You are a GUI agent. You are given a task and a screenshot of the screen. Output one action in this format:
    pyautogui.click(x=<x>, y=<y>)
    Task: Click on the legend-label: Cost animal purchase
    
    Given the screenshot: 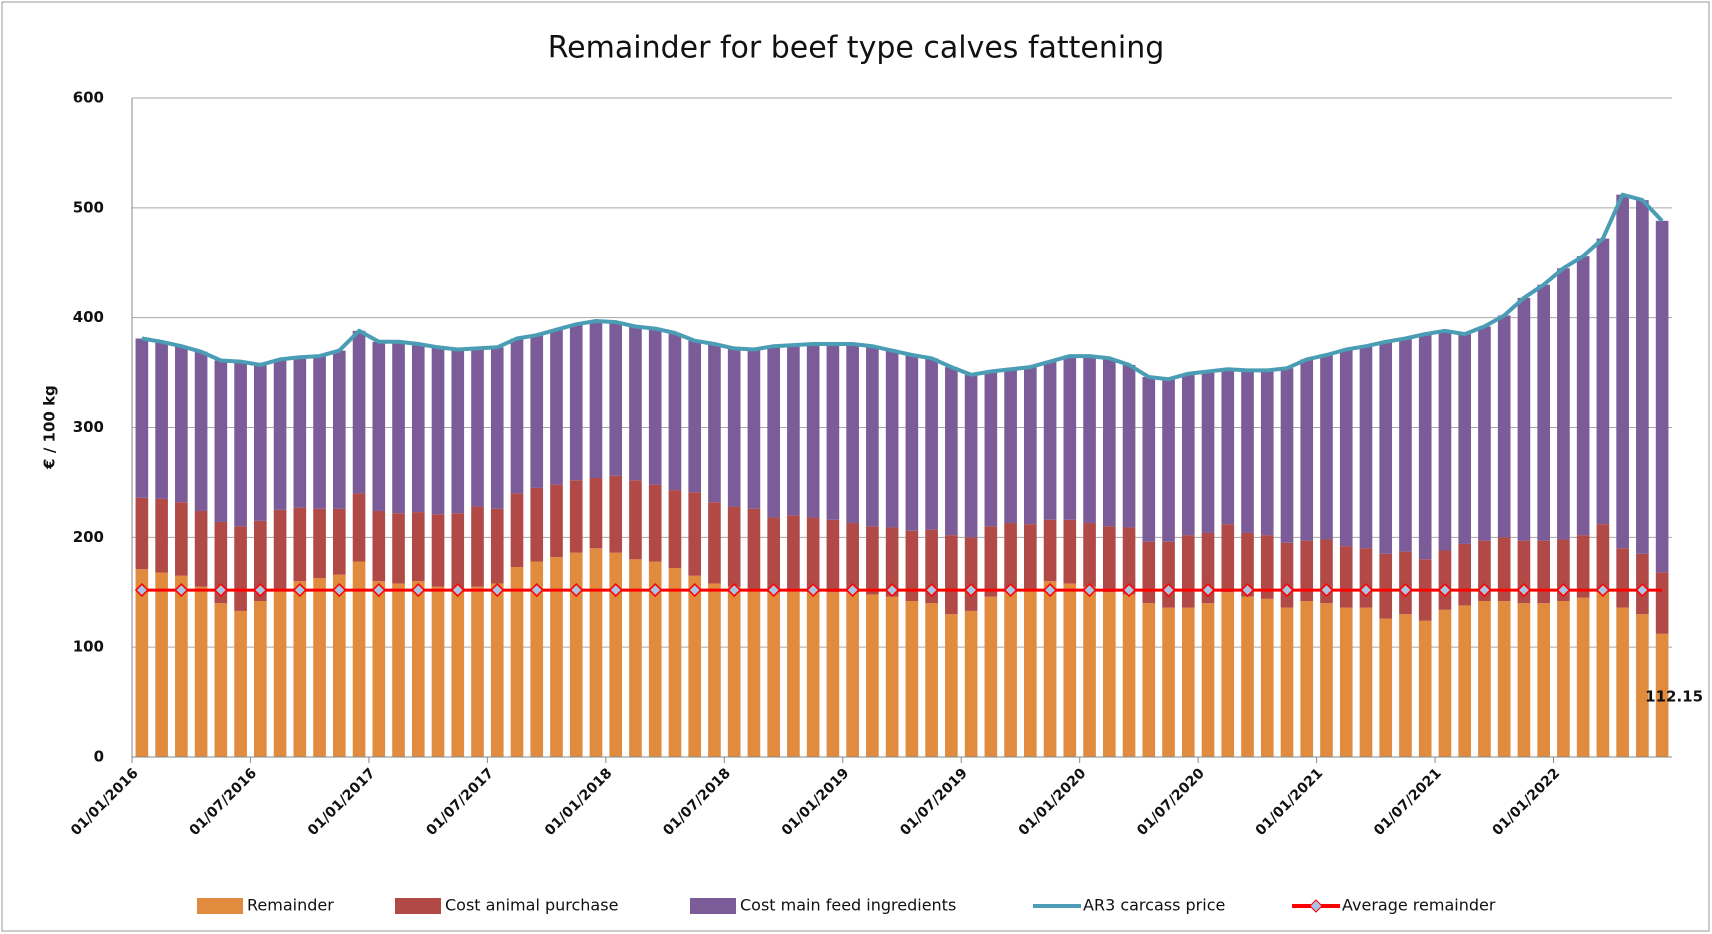 What is the action you would take?
    pyautogui.click(x=531, y=905)
    